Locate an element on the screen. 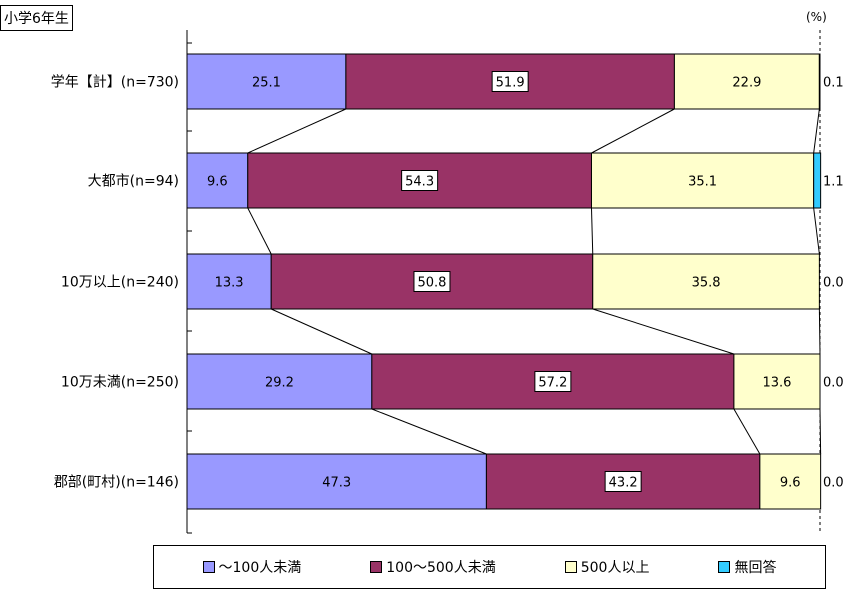  data-label-2-2: 35.8 is located at coordinates (706, 283).